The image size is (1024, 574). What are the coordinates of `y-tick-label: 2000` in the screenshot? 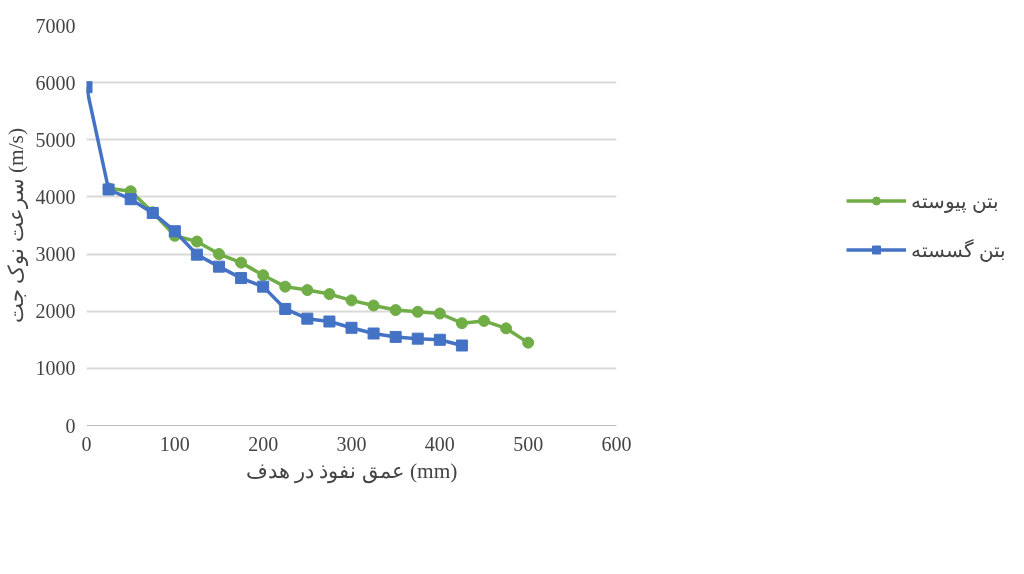 It's located at (55, 311).